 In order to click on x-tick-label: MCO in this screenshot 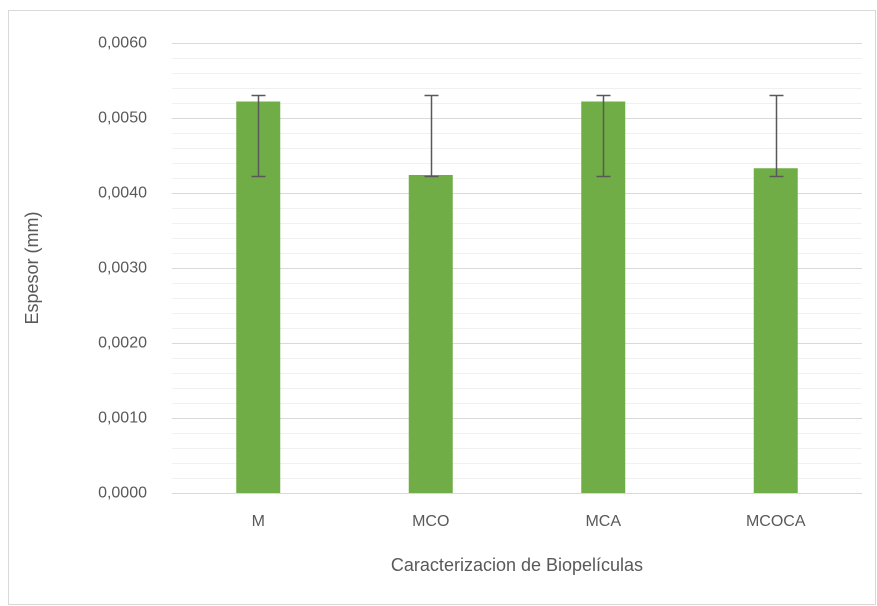, I will do `click(430, 521)`.